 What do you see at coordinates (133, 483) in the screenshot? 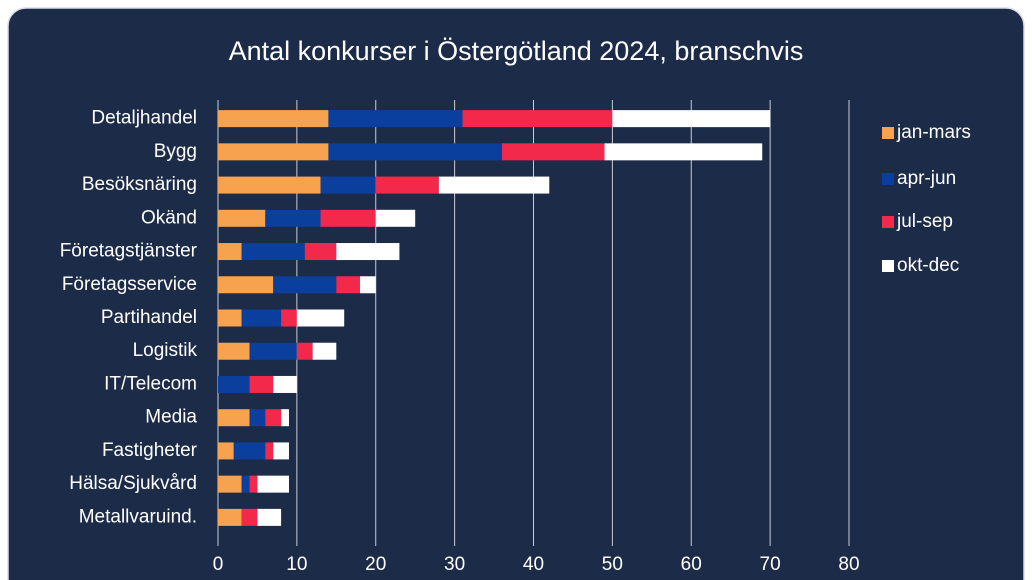
I see `y-tick-label: Hälsa/Sjukvård` at bounding box center [133, 483].